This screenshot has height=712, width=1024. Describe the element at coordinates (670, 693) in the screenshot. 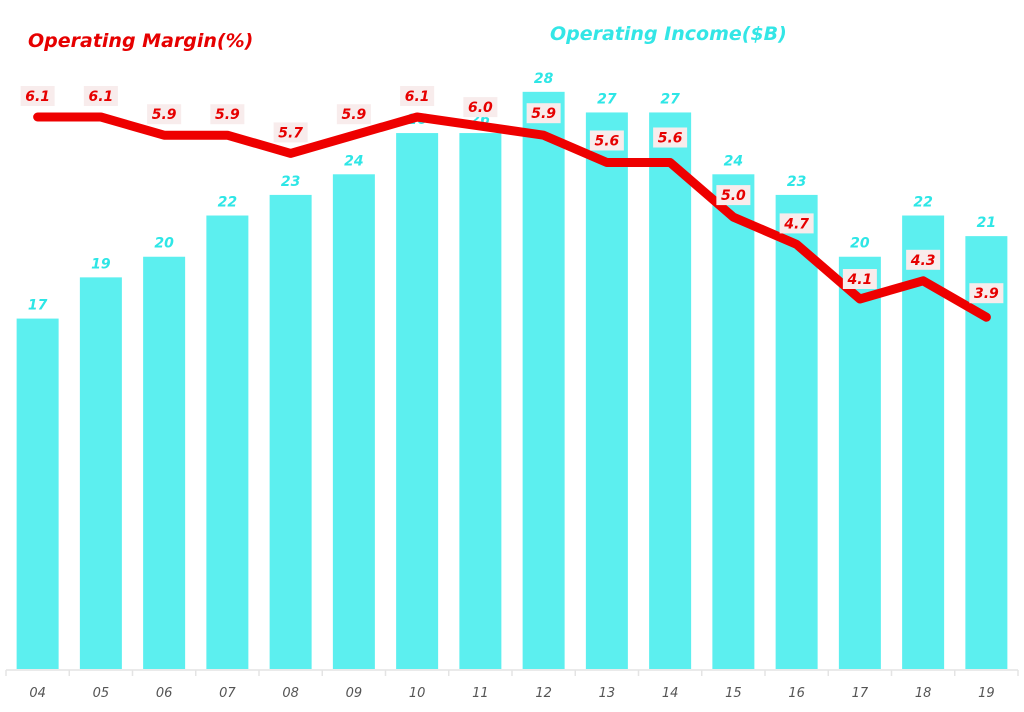

I see `x-tick-label: 14` at that location.